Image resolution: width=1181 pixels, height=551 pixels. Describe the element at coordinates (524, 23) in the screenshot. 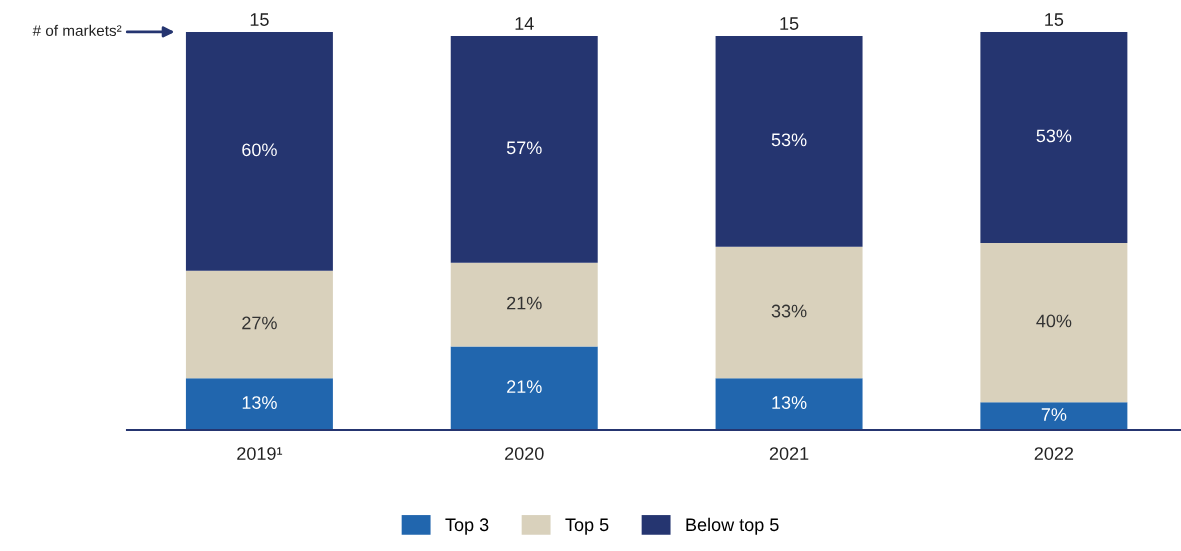

I see `annotation: 14` at that location.